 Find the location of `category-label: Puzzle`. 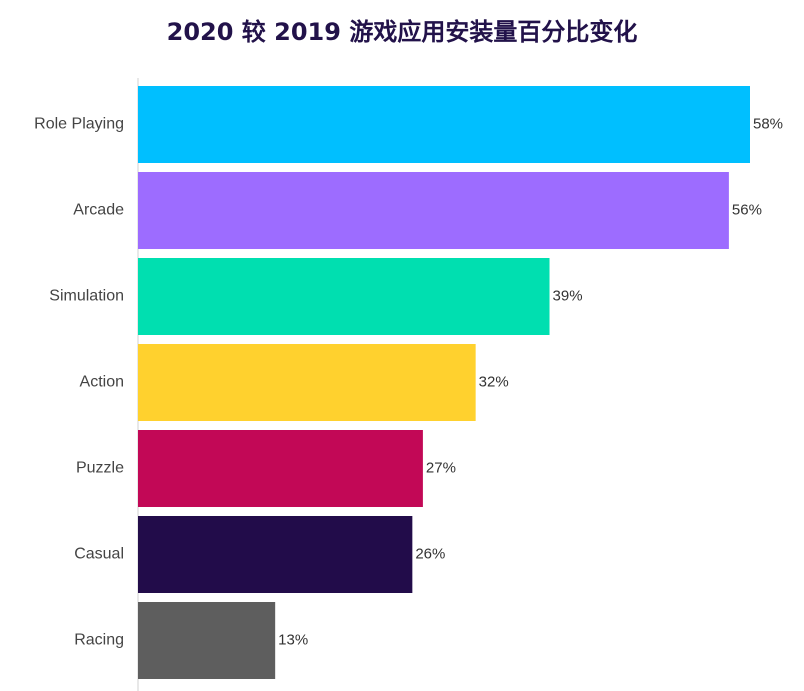

category-label: Puzzle is located at coordinates (100, 468).